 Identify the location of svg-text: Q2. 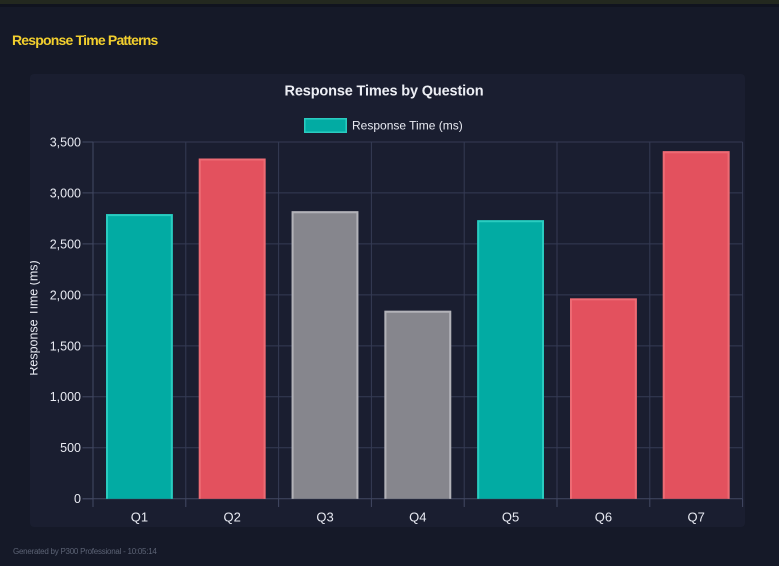
(232, 516).